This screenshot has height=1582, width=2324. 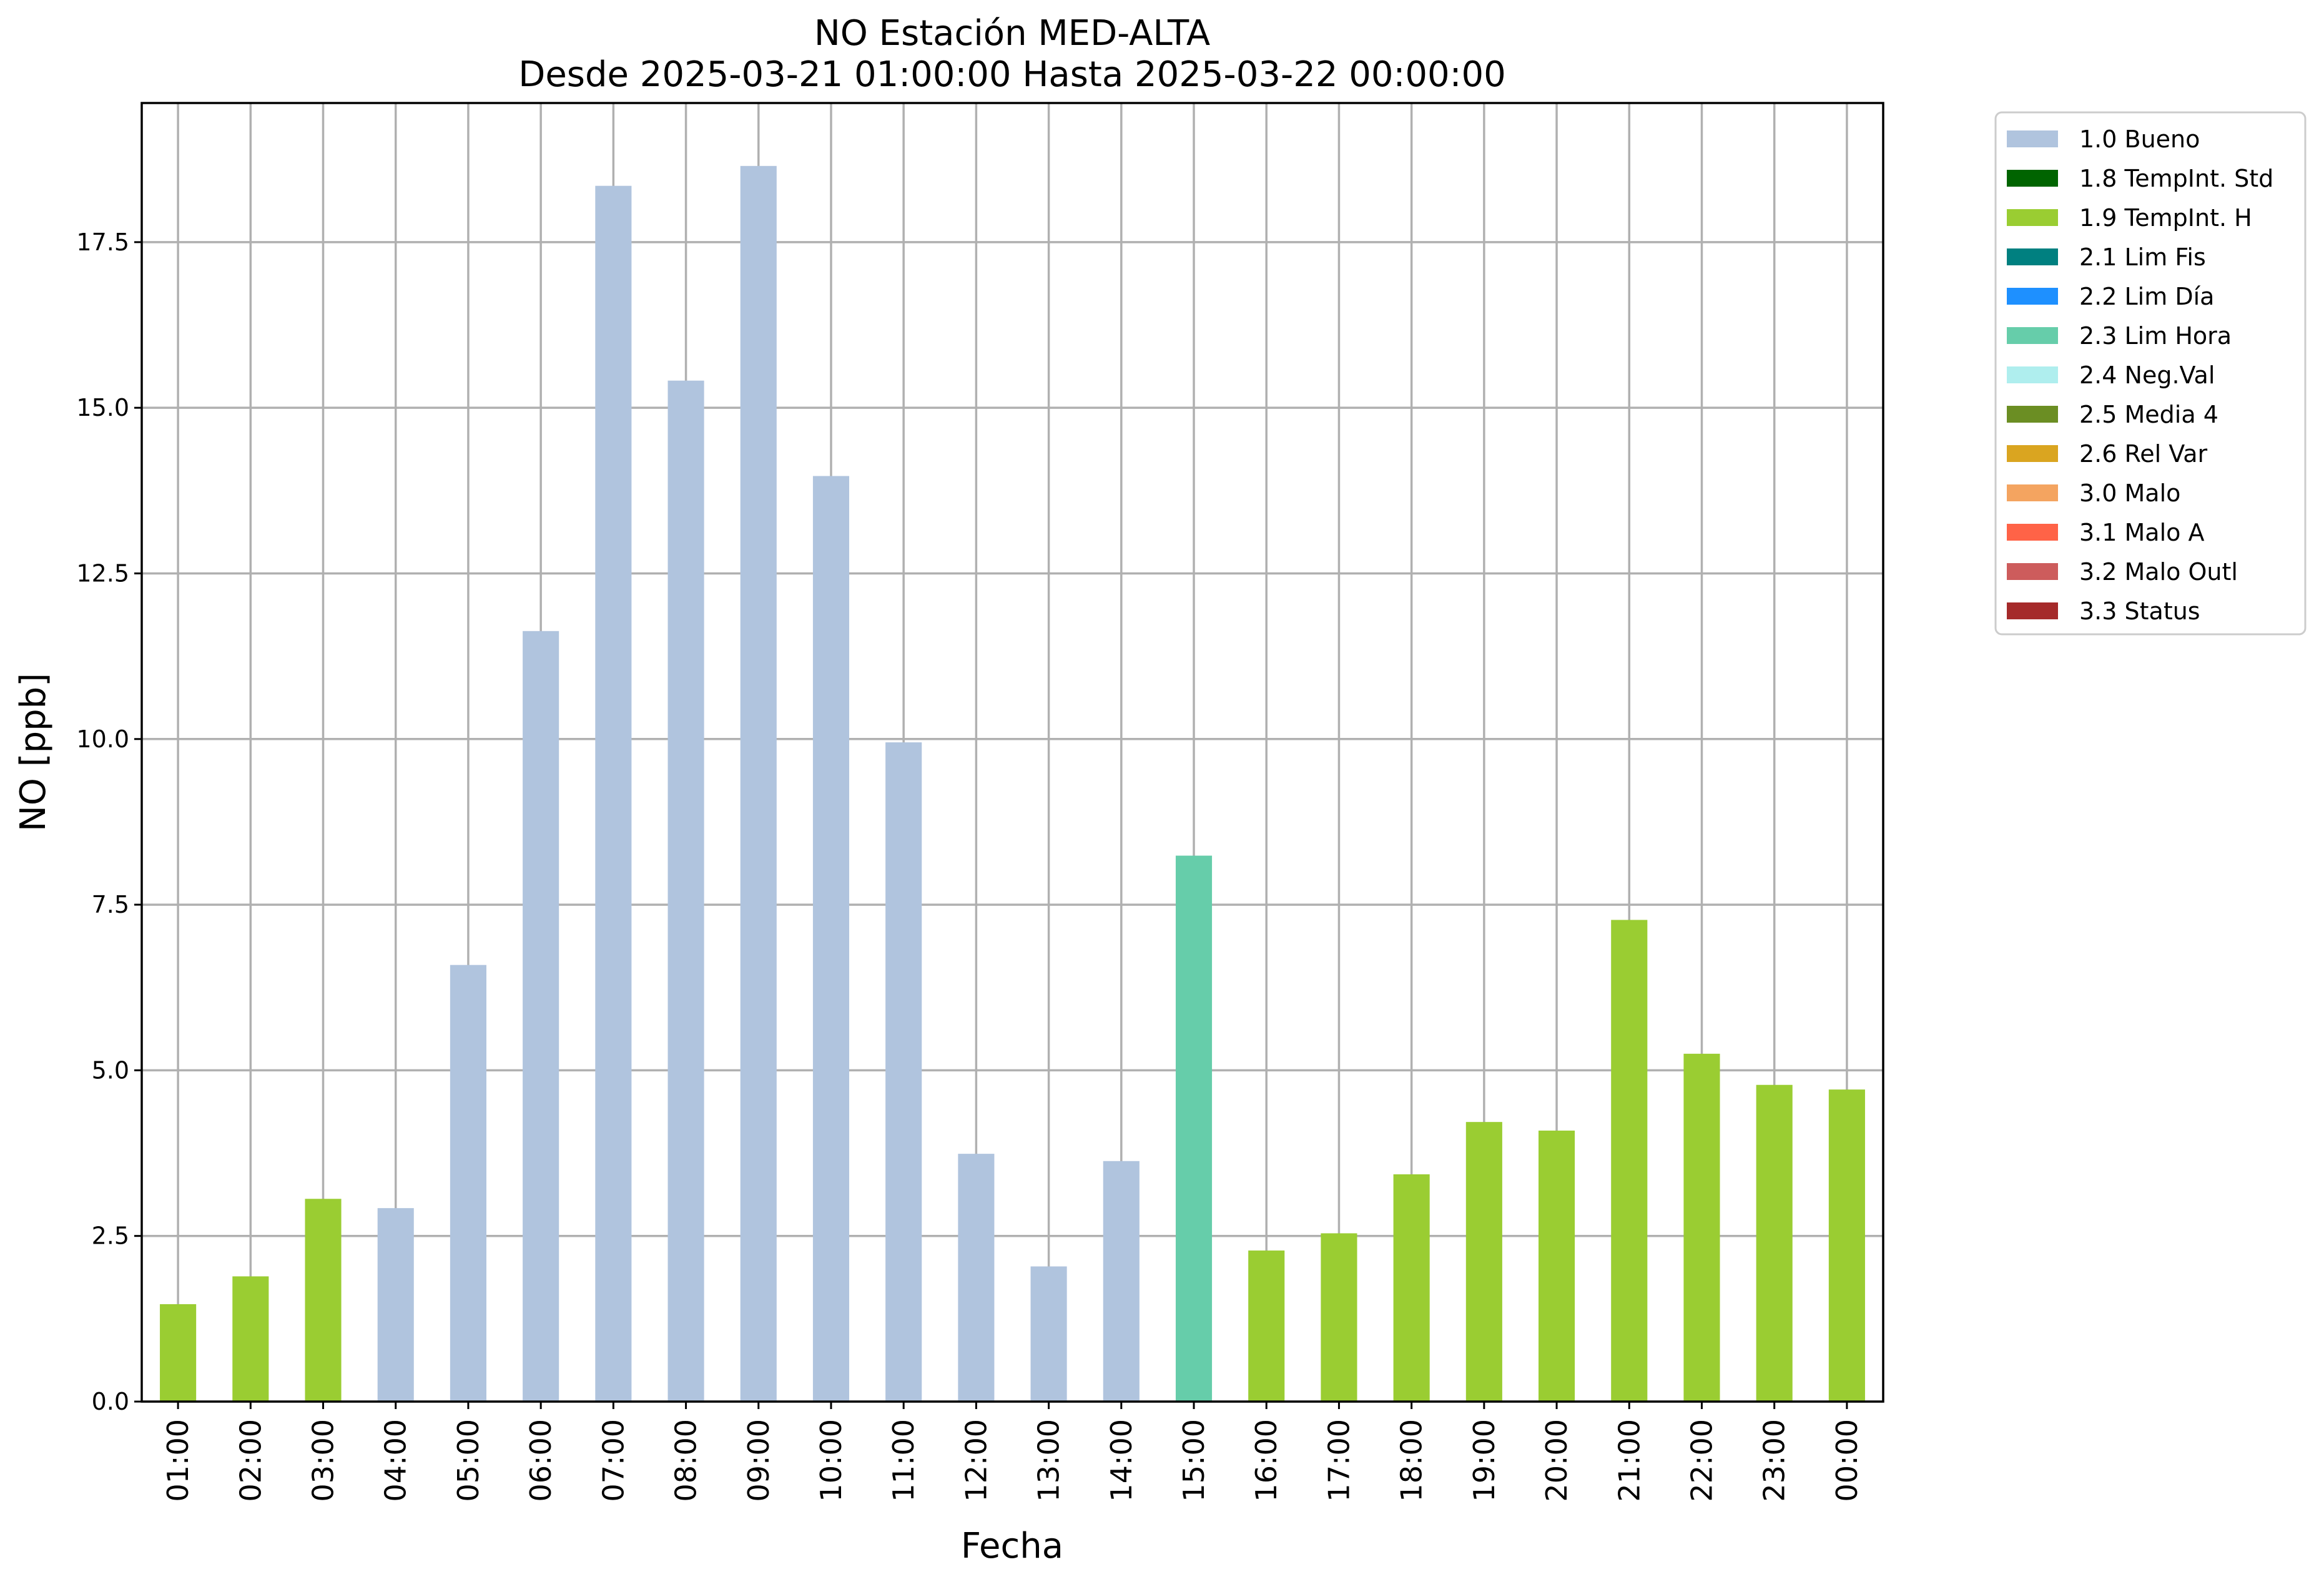 What do you see at coordinates (831, 1460) in the screenshot?
I see `x-tick-label: 10:00` at bounding box center [831, 1460].